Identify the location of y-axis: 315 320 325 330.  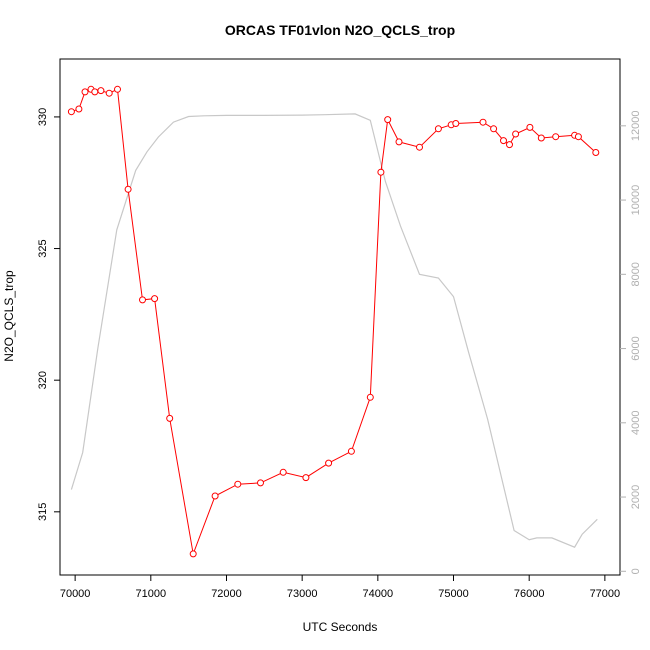
(48, 314).